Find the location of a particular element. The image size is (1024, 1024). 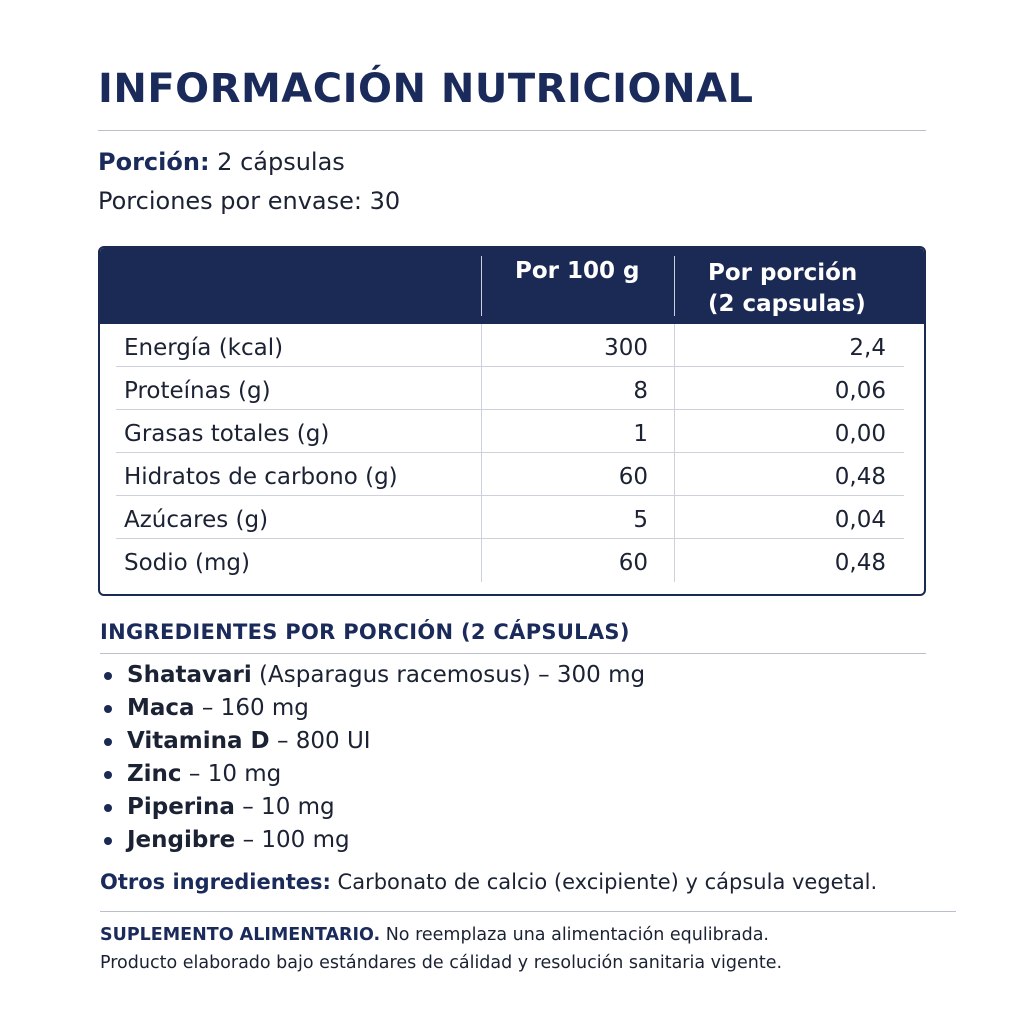

table-row: Grasas totales (g) 1 0,00 is located at coordinates (512, 431).